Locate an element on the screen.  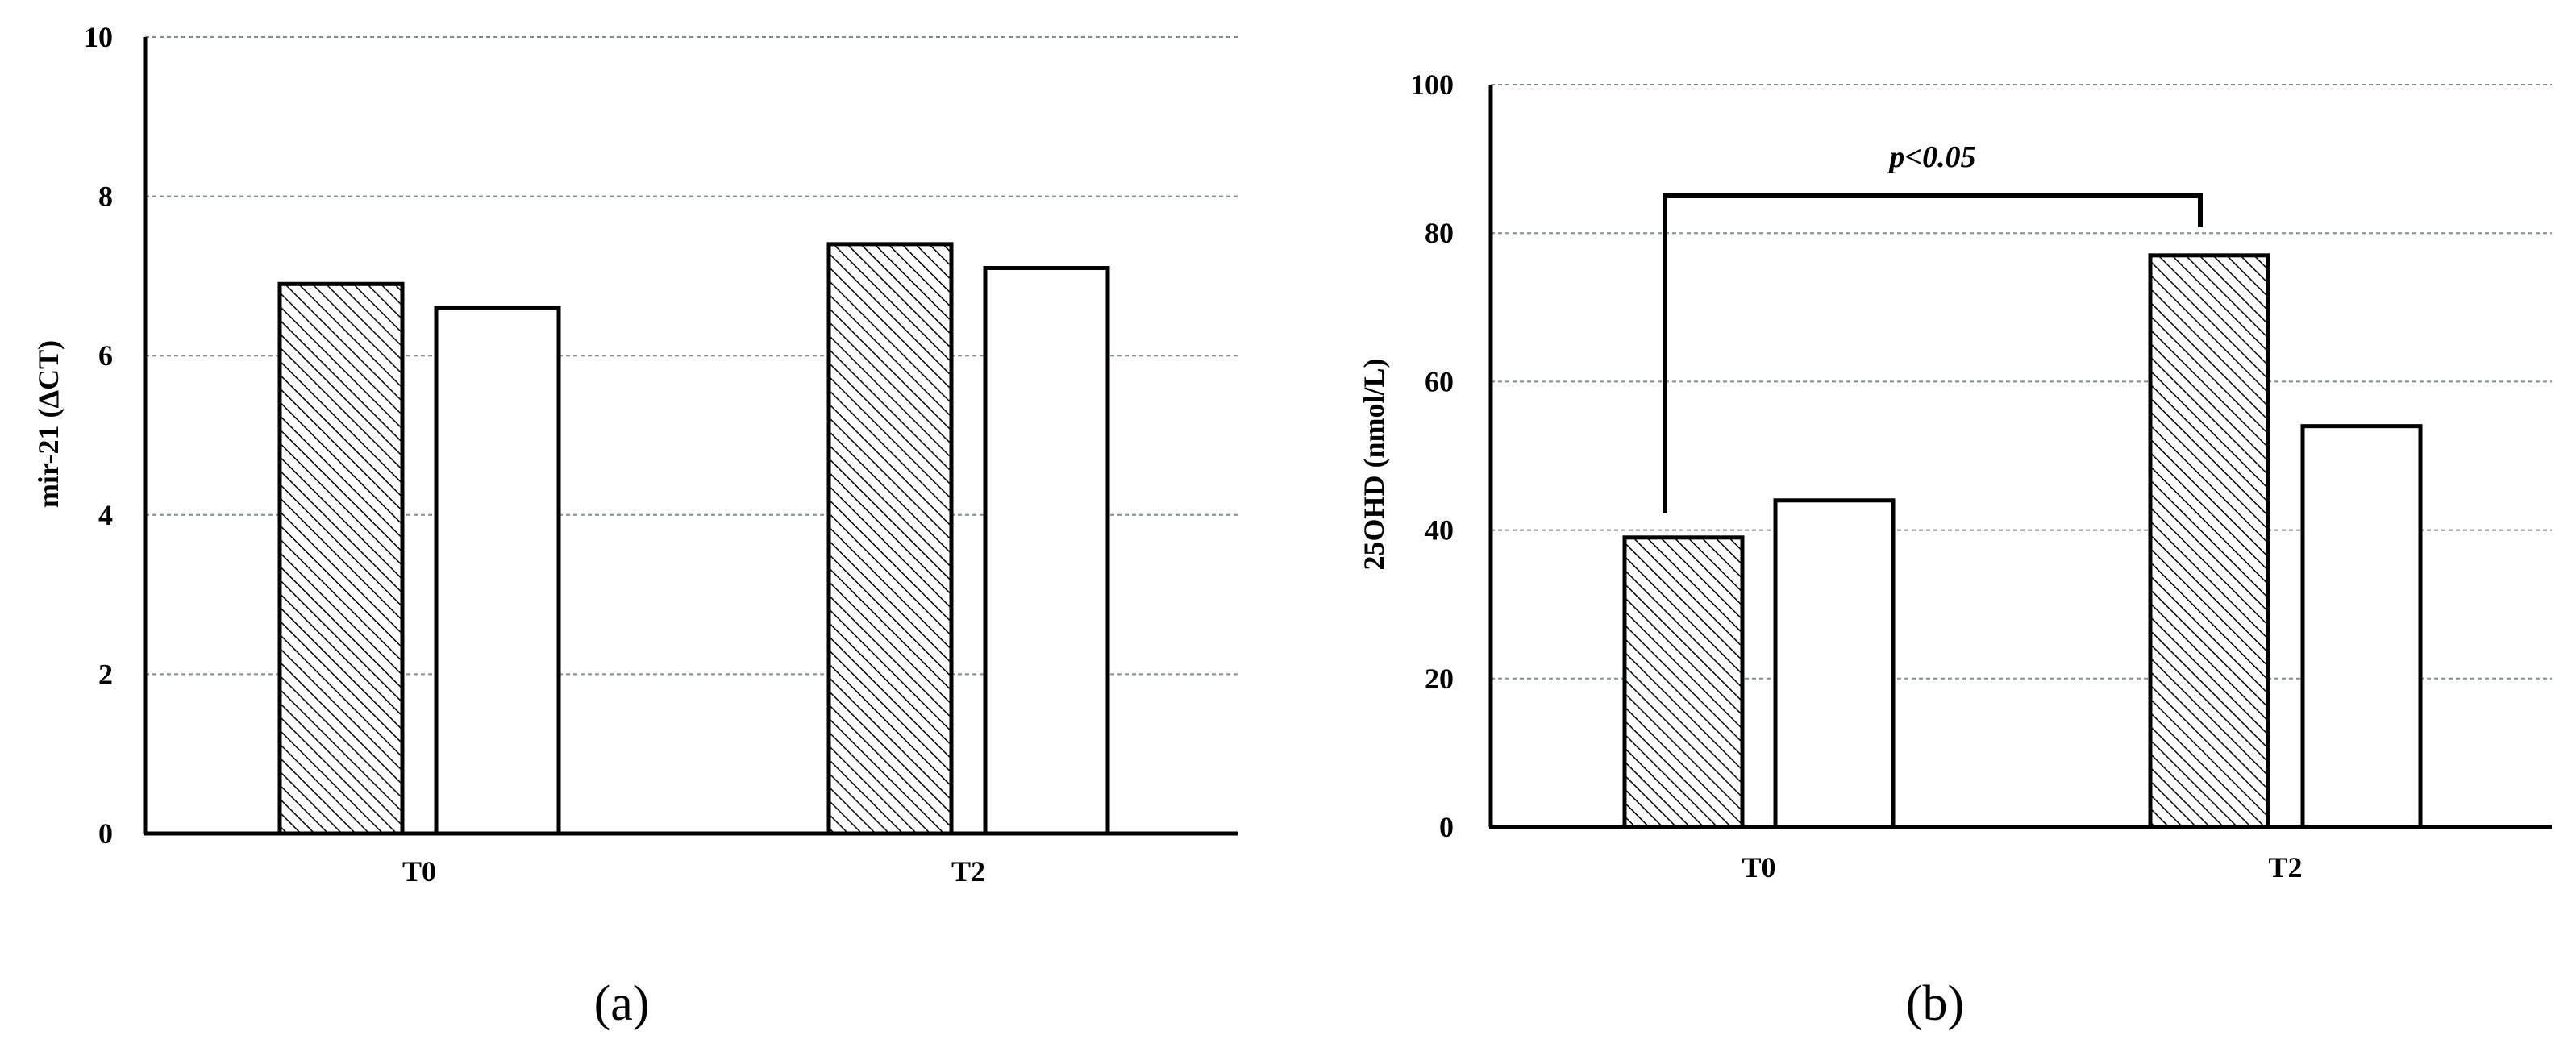
panel-b-y-tick-100: 100 is located at coordinates (1432, 85).